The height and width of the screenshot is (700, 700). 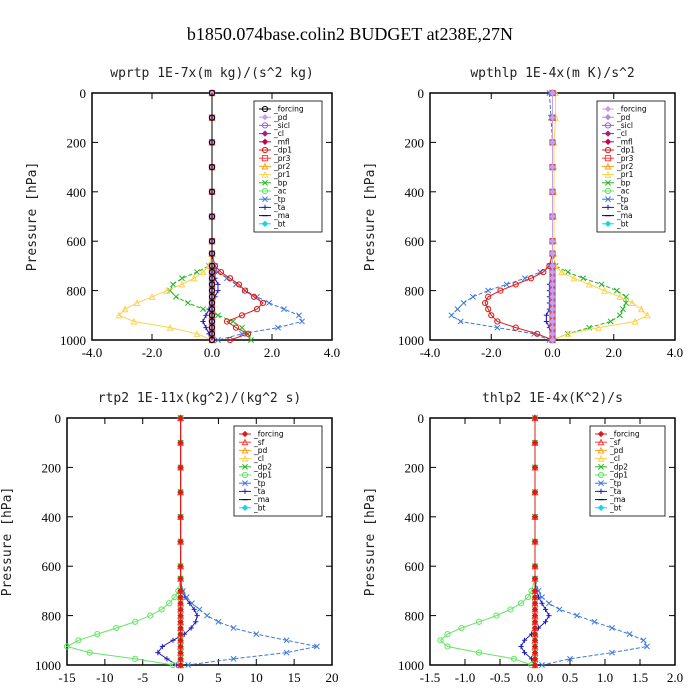 What do you see at coordinates (350, 34) in the screenshot?
I see `figure-title: b1850.074base.colin2 BUDGET at238E,27N` at bounding box center [350, 34].